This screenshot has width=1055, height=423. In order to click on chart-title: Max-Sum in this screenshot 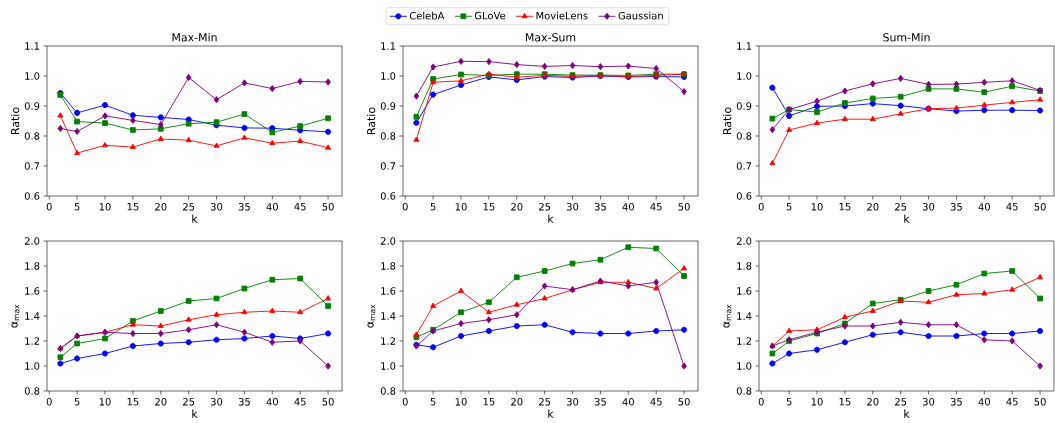, I will do `click(550, 37)`.